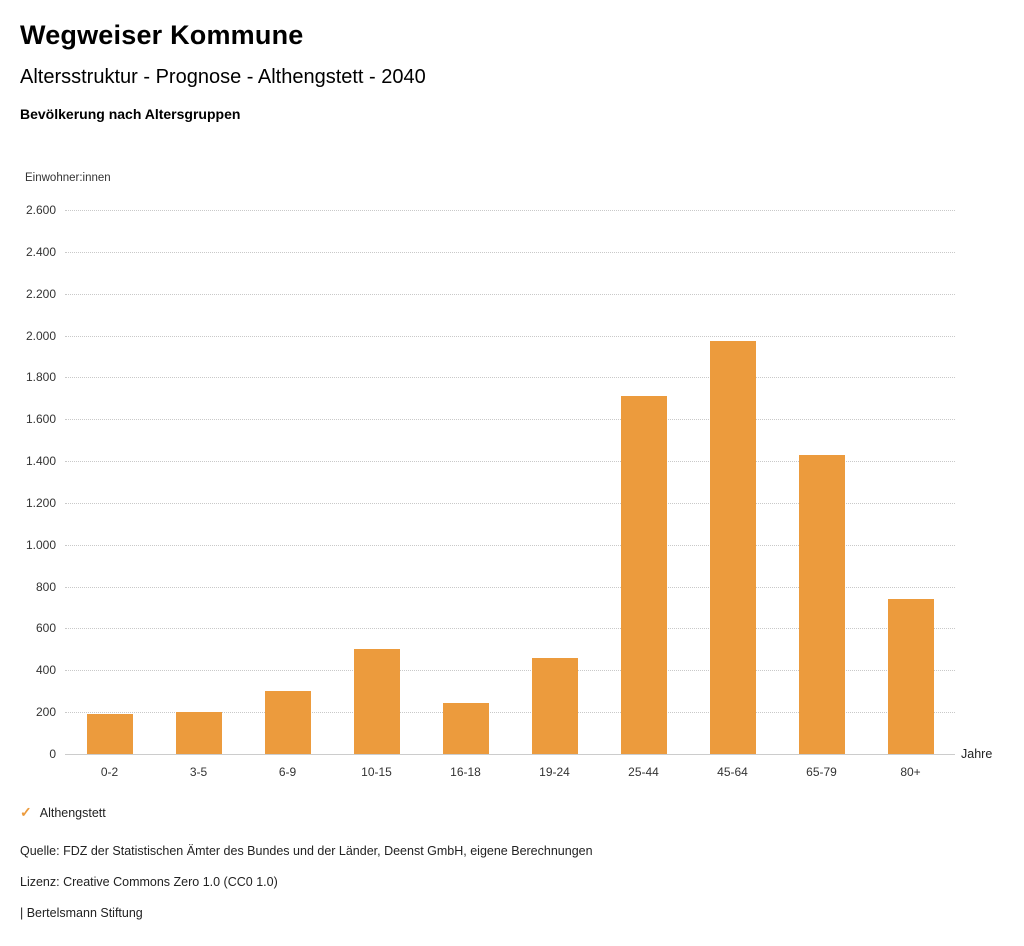 Image resolution: width=1024 pixels, height=946 pixels. Describe the element at coordinates (376, 494) in the screenshot. I see `bar-column: 10-15` at that location.